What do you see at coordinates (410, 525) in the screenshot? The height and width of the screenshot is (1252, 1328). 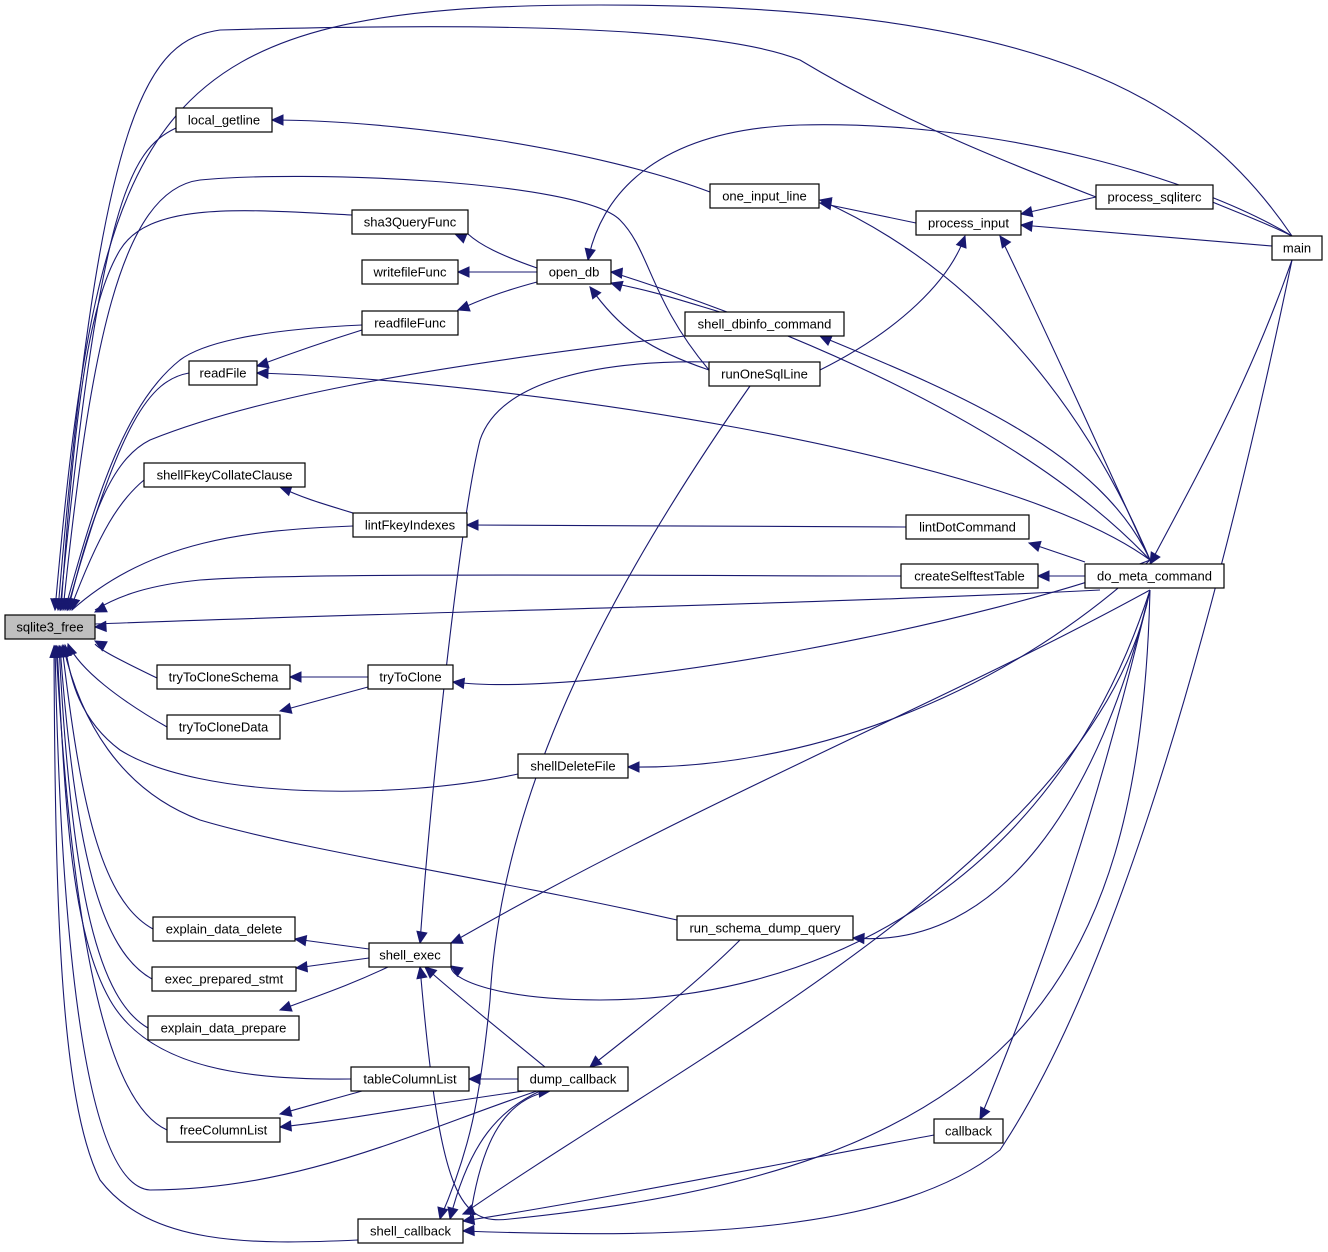 I see `node-lintfkeyindexes: lintFkeyIndexes` at bounding box center [410, 525].